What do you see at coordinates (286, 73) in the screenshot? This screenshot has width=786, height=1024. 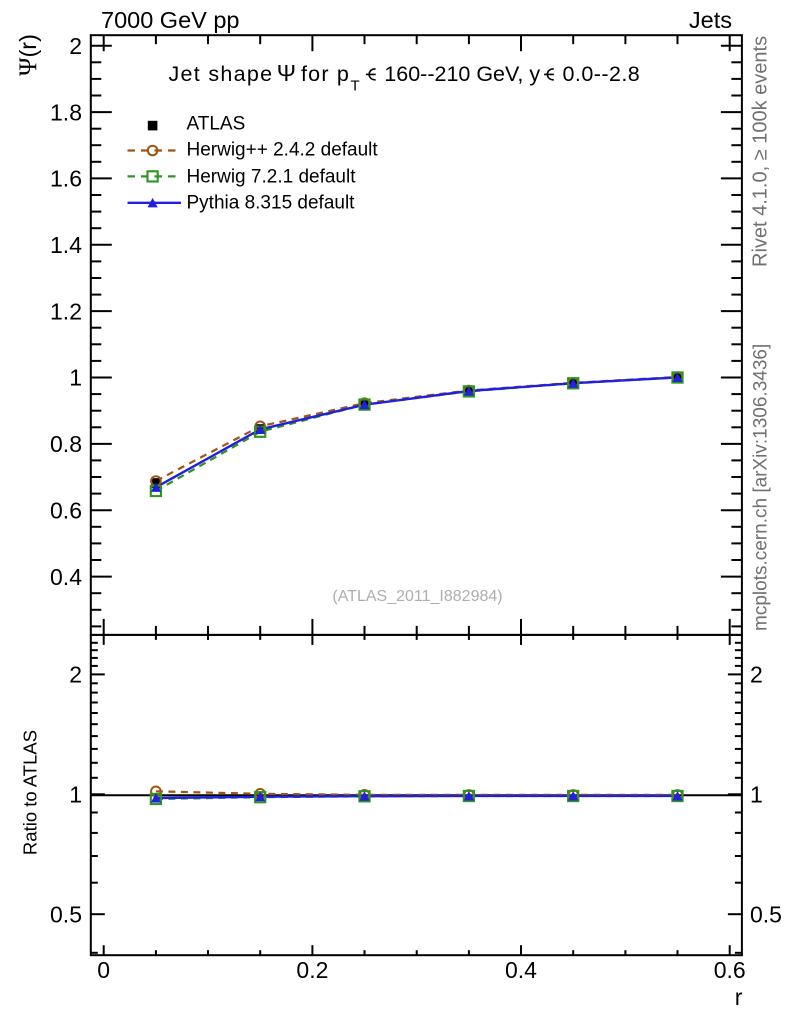 I see `svg-text: Ψ` at bounding box center [286, 73].